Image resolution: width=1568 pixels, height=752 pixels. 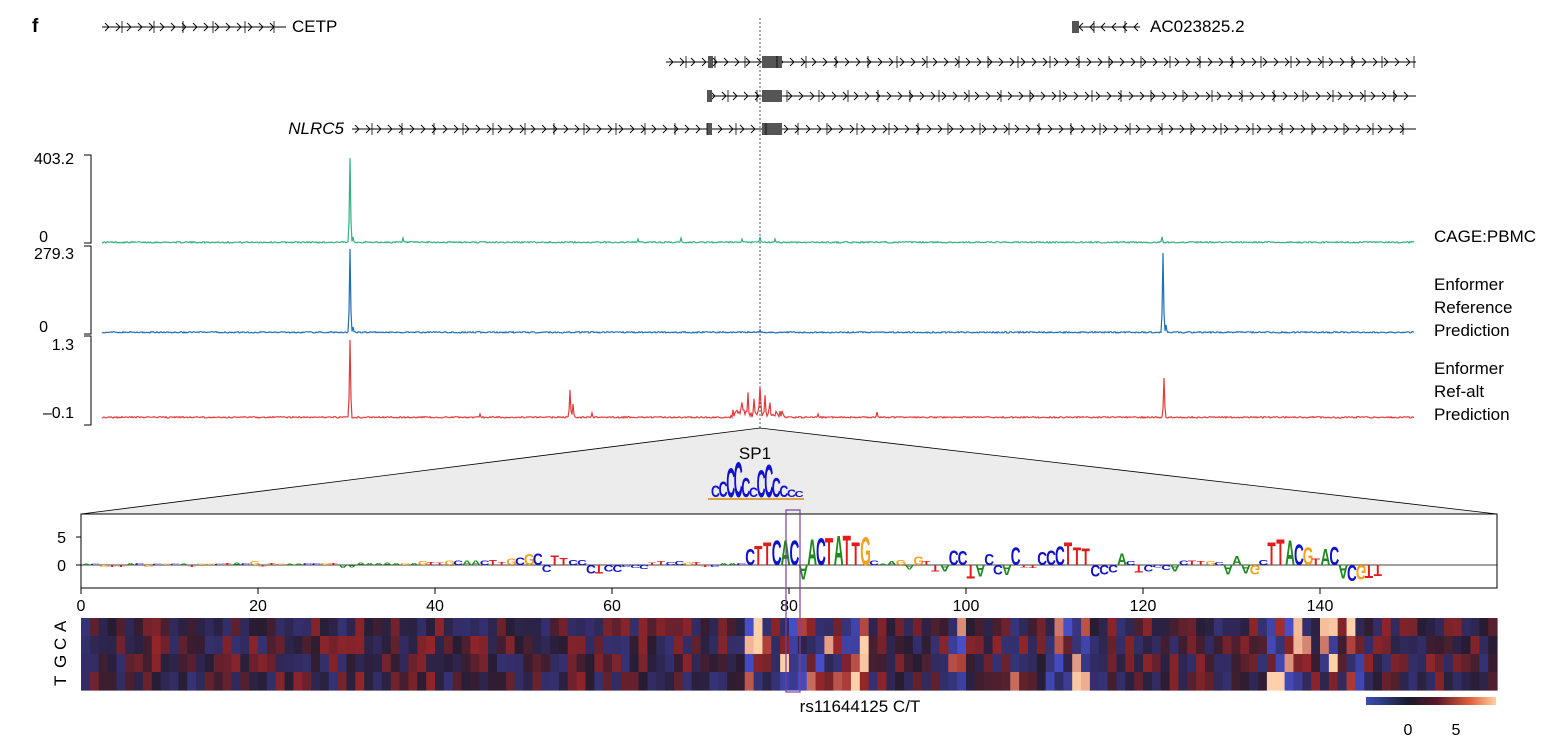 I want to click on mutation-effect-heatmap, so click(x=789, y=654).